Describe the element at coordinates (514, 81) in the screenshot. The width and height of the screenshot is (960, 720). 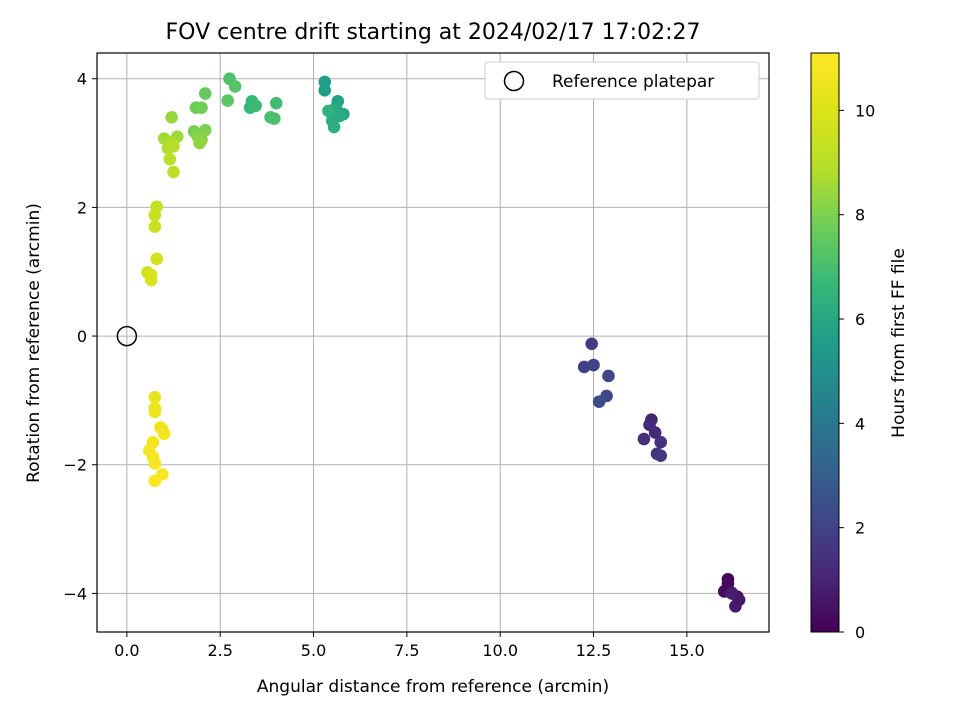
I see `legend-reference-marker` at that location.